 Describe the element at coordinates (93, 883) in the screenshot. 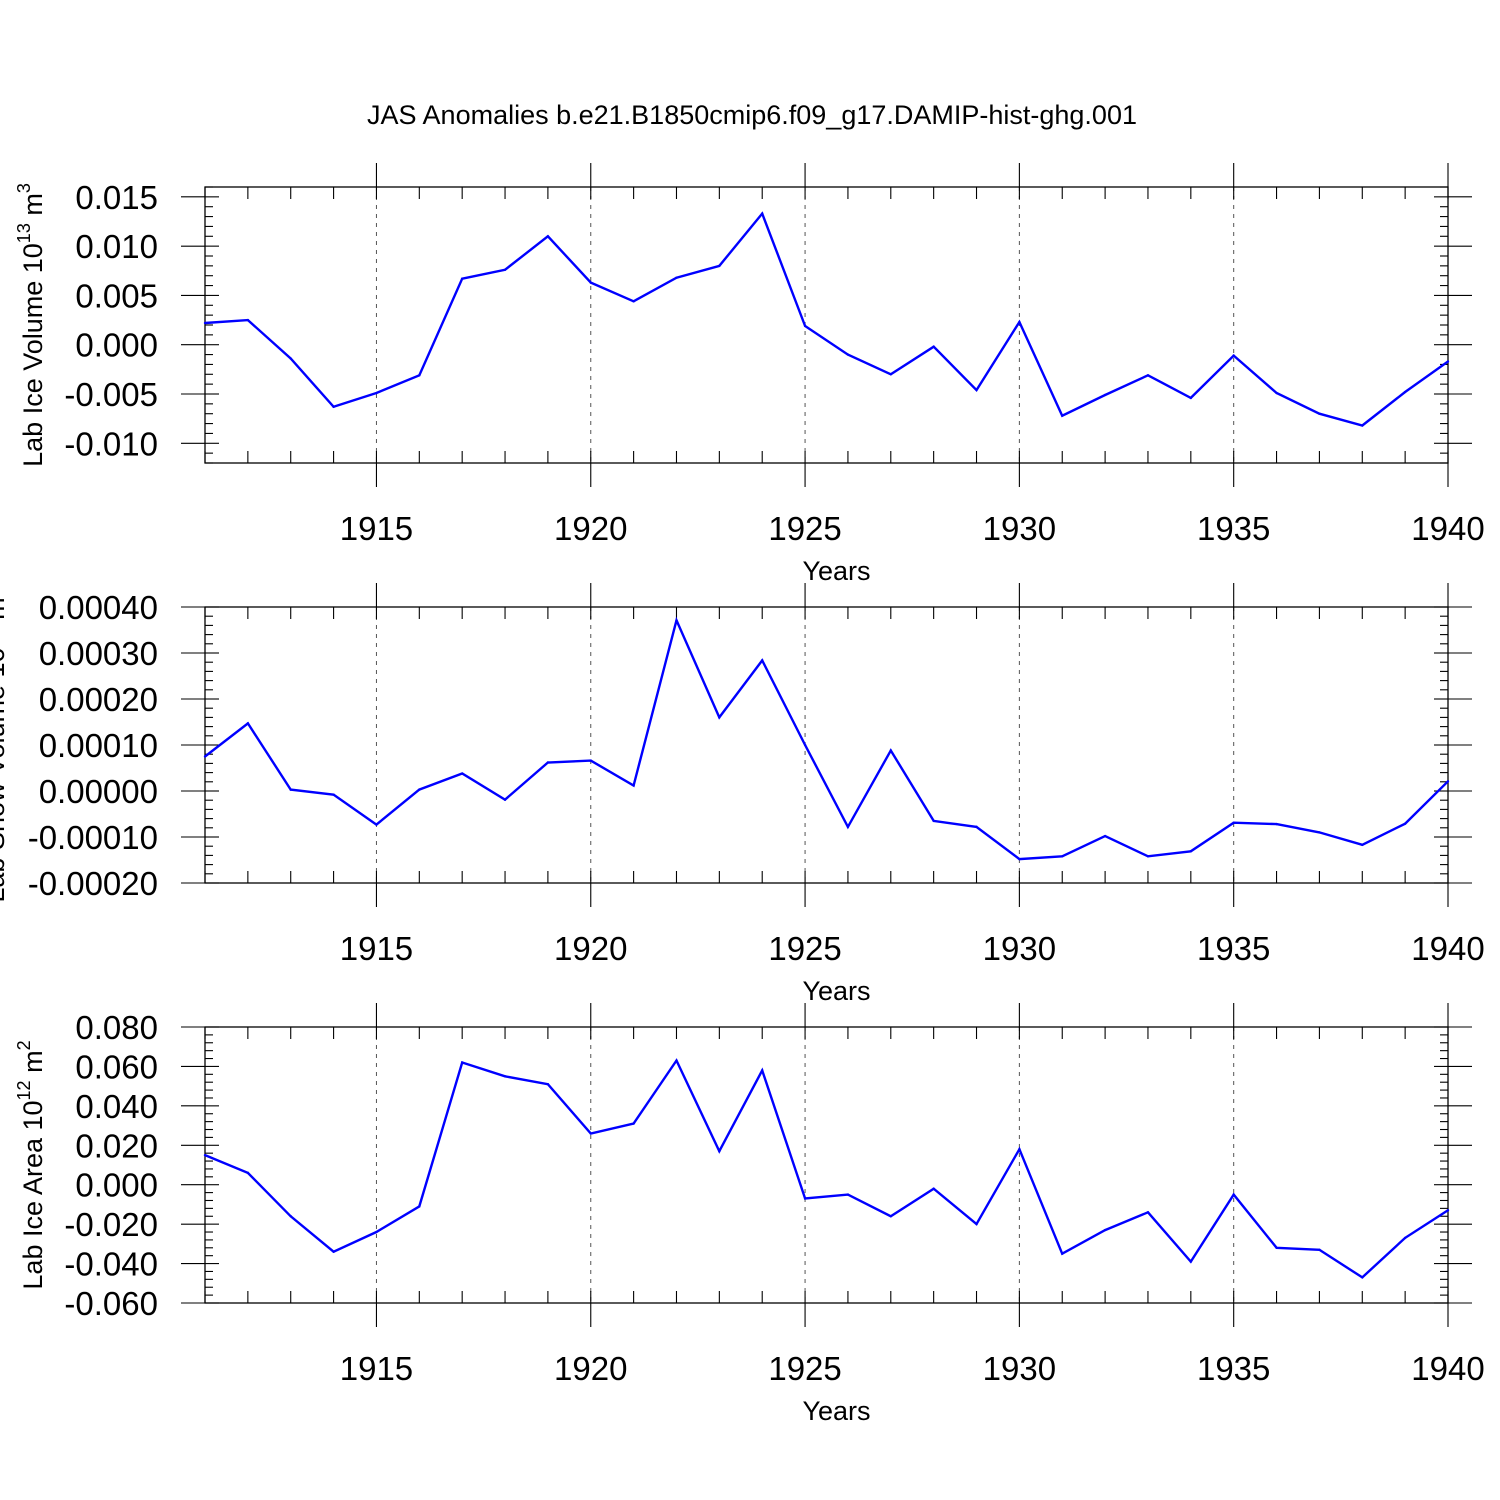

I see `y-tick-label: -0.00020` at that location.